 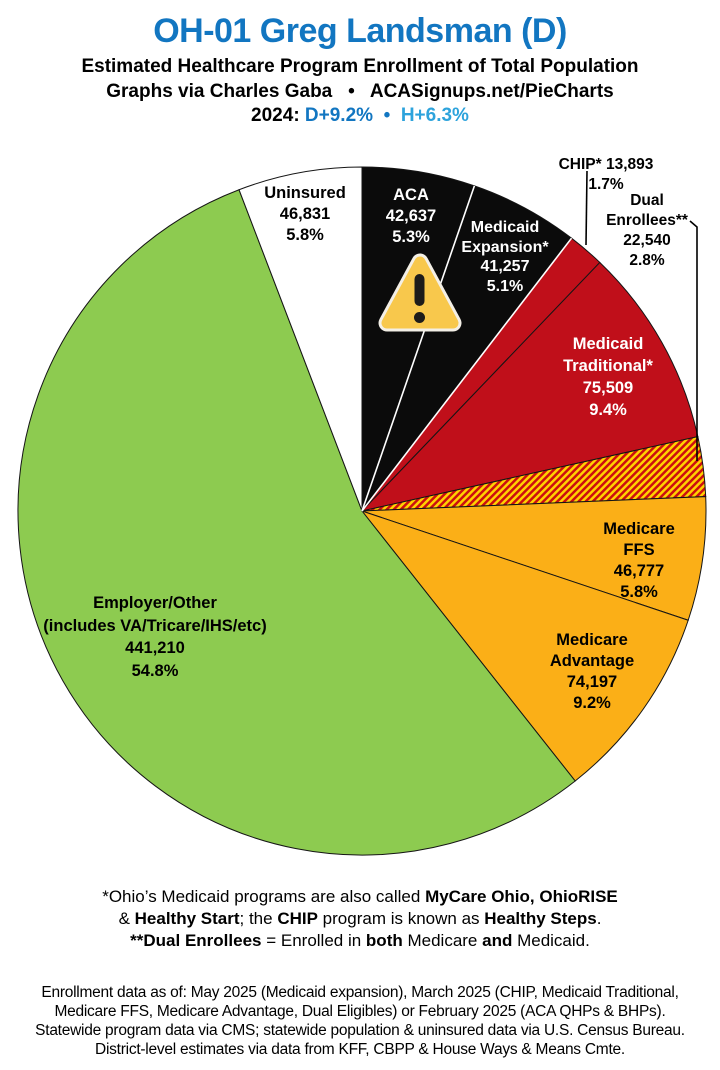 I want to click on text-segment: MyCare Ohio, OhioRISE, so click(x=521, y=896).